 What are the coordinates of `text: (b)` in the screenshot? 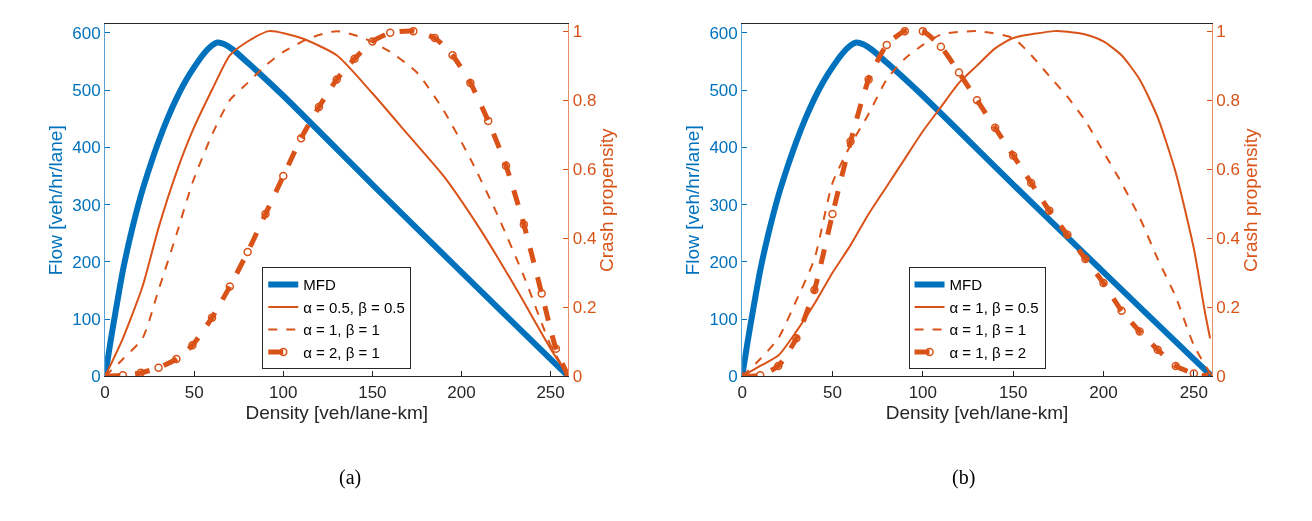 It's located at (964, 477).